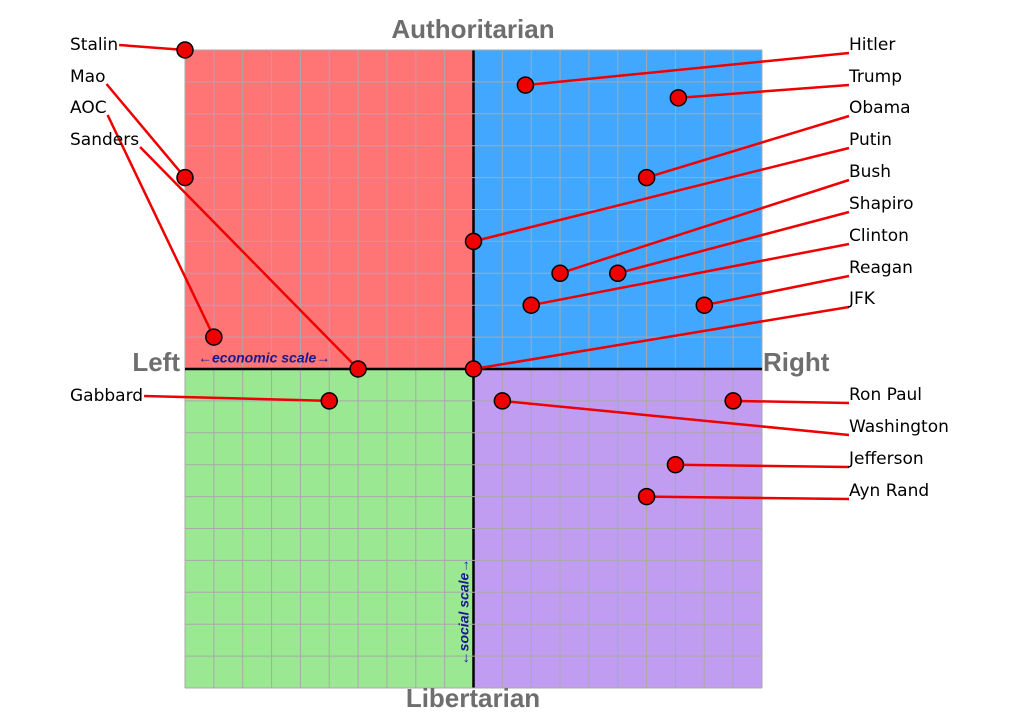 Image resolution: width=1016 pixels, height=720 pixels. Describe the element at coordinates (881, 268) in the screenshot. I see `point-label: Reagan` at that location.